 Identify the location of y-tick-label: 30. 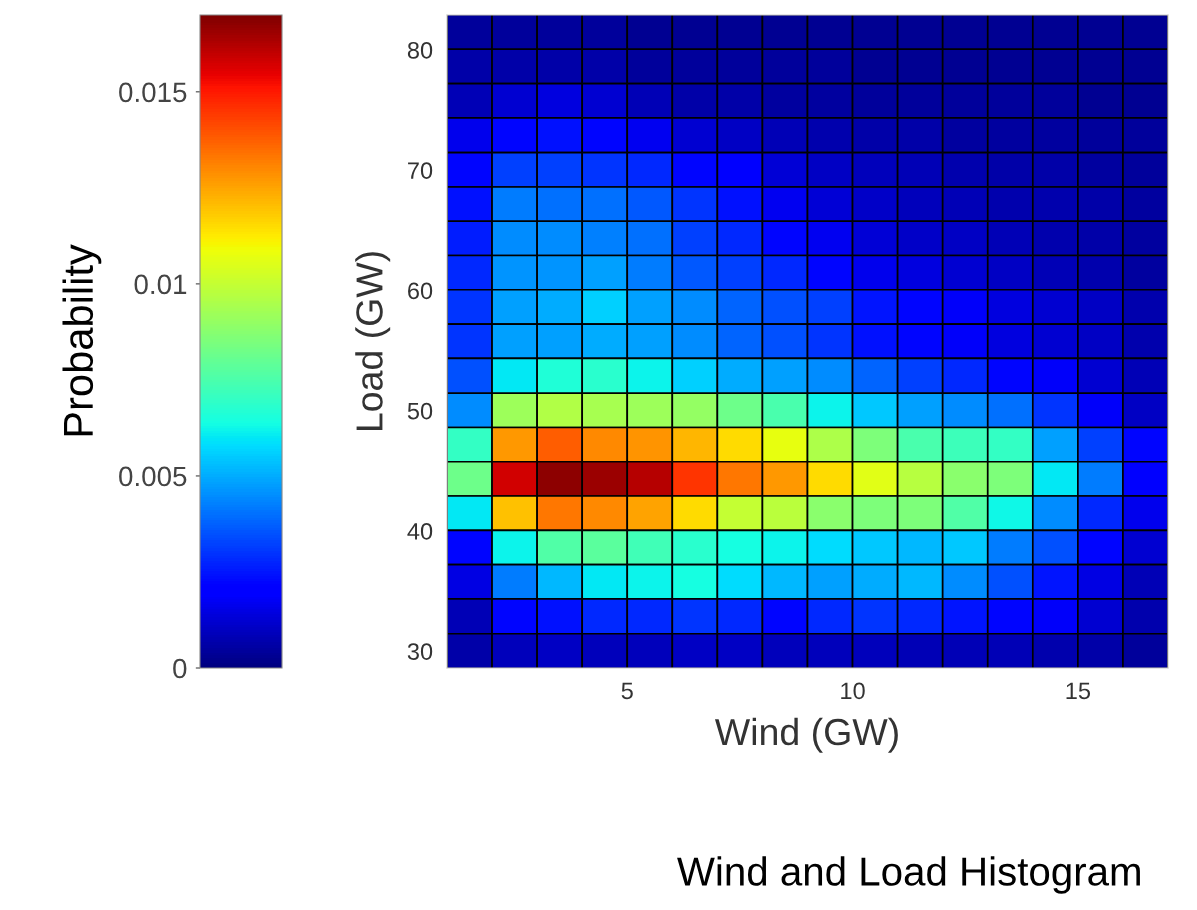
(420, 651).